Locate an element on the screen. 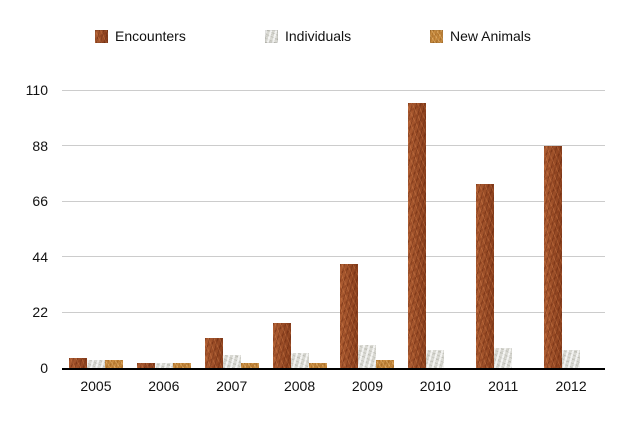  bar-encounters-2011 is located at coordinates (485, 276).